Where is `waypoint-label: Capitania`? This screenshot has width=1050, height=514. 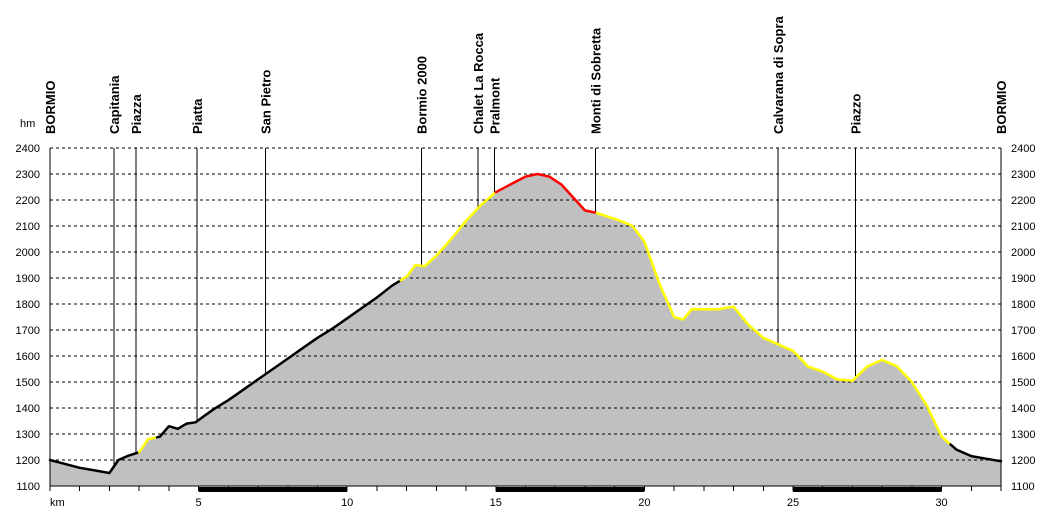 waypoint-label: Capitania is located at coordinates (114, 104).